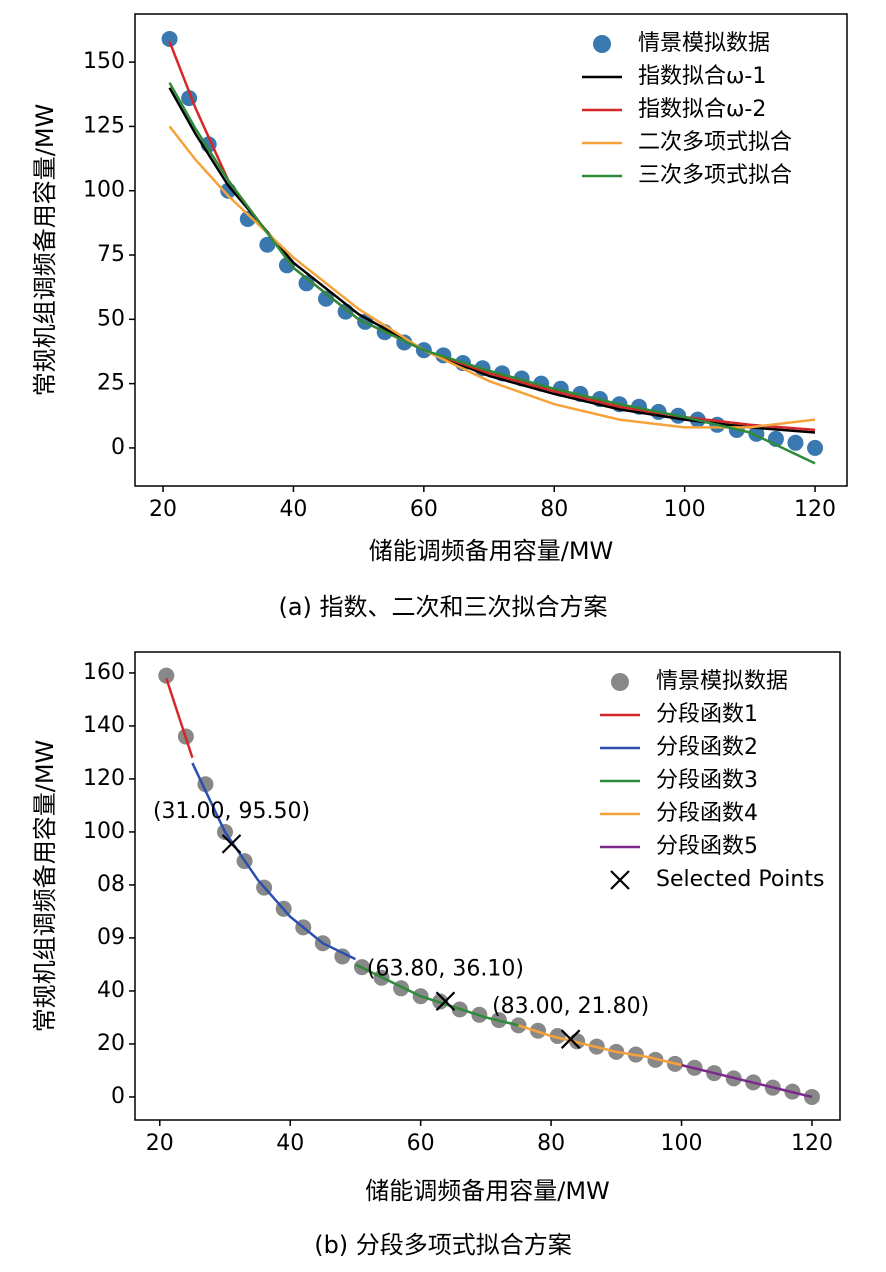 This screenshot has height=1272, width=886. Describe the element at coordinates (111, 990) in the screenshot. I see `y-tick-label: 40` at that location.